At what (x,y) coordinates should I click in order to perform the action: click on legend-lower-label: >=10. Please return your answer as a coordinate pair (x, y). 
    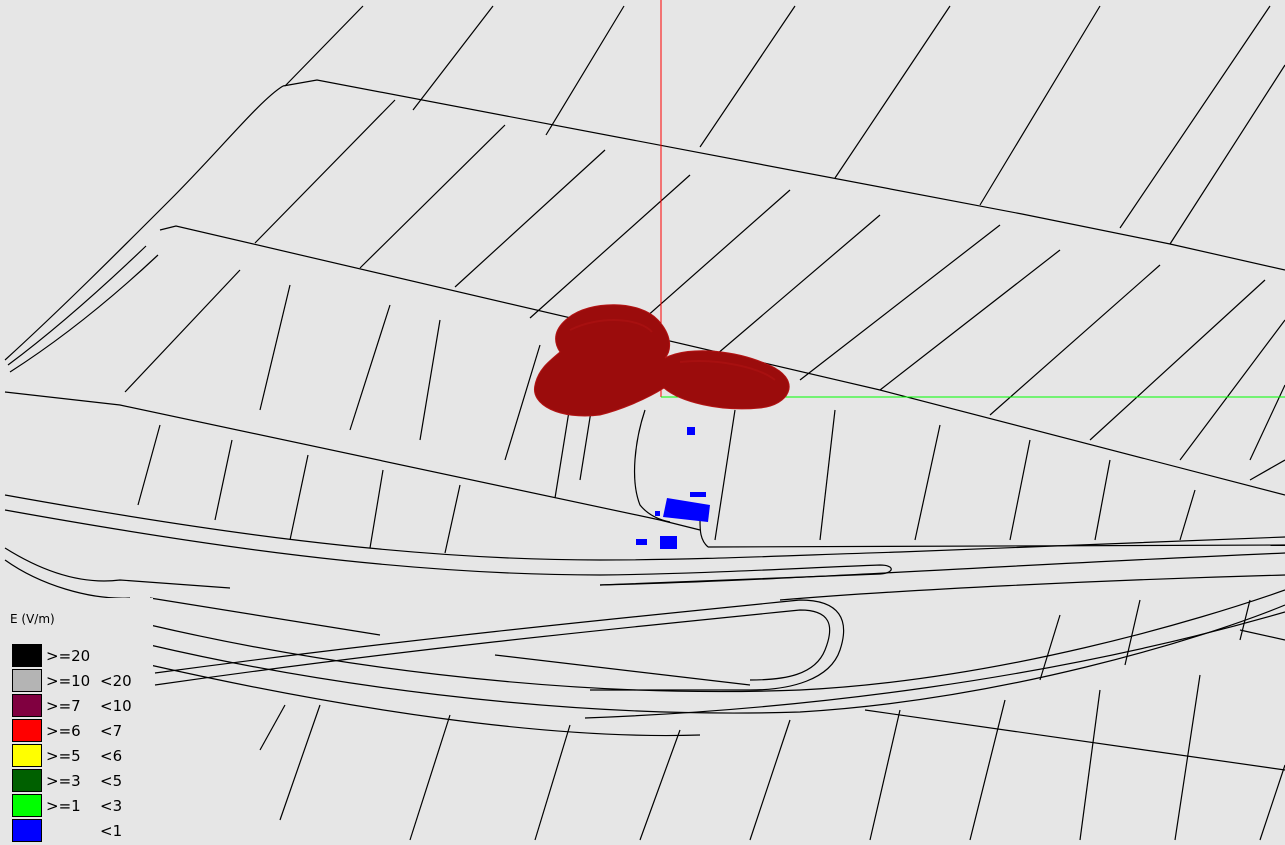
    Looking at the image, I should click on (68, 681).